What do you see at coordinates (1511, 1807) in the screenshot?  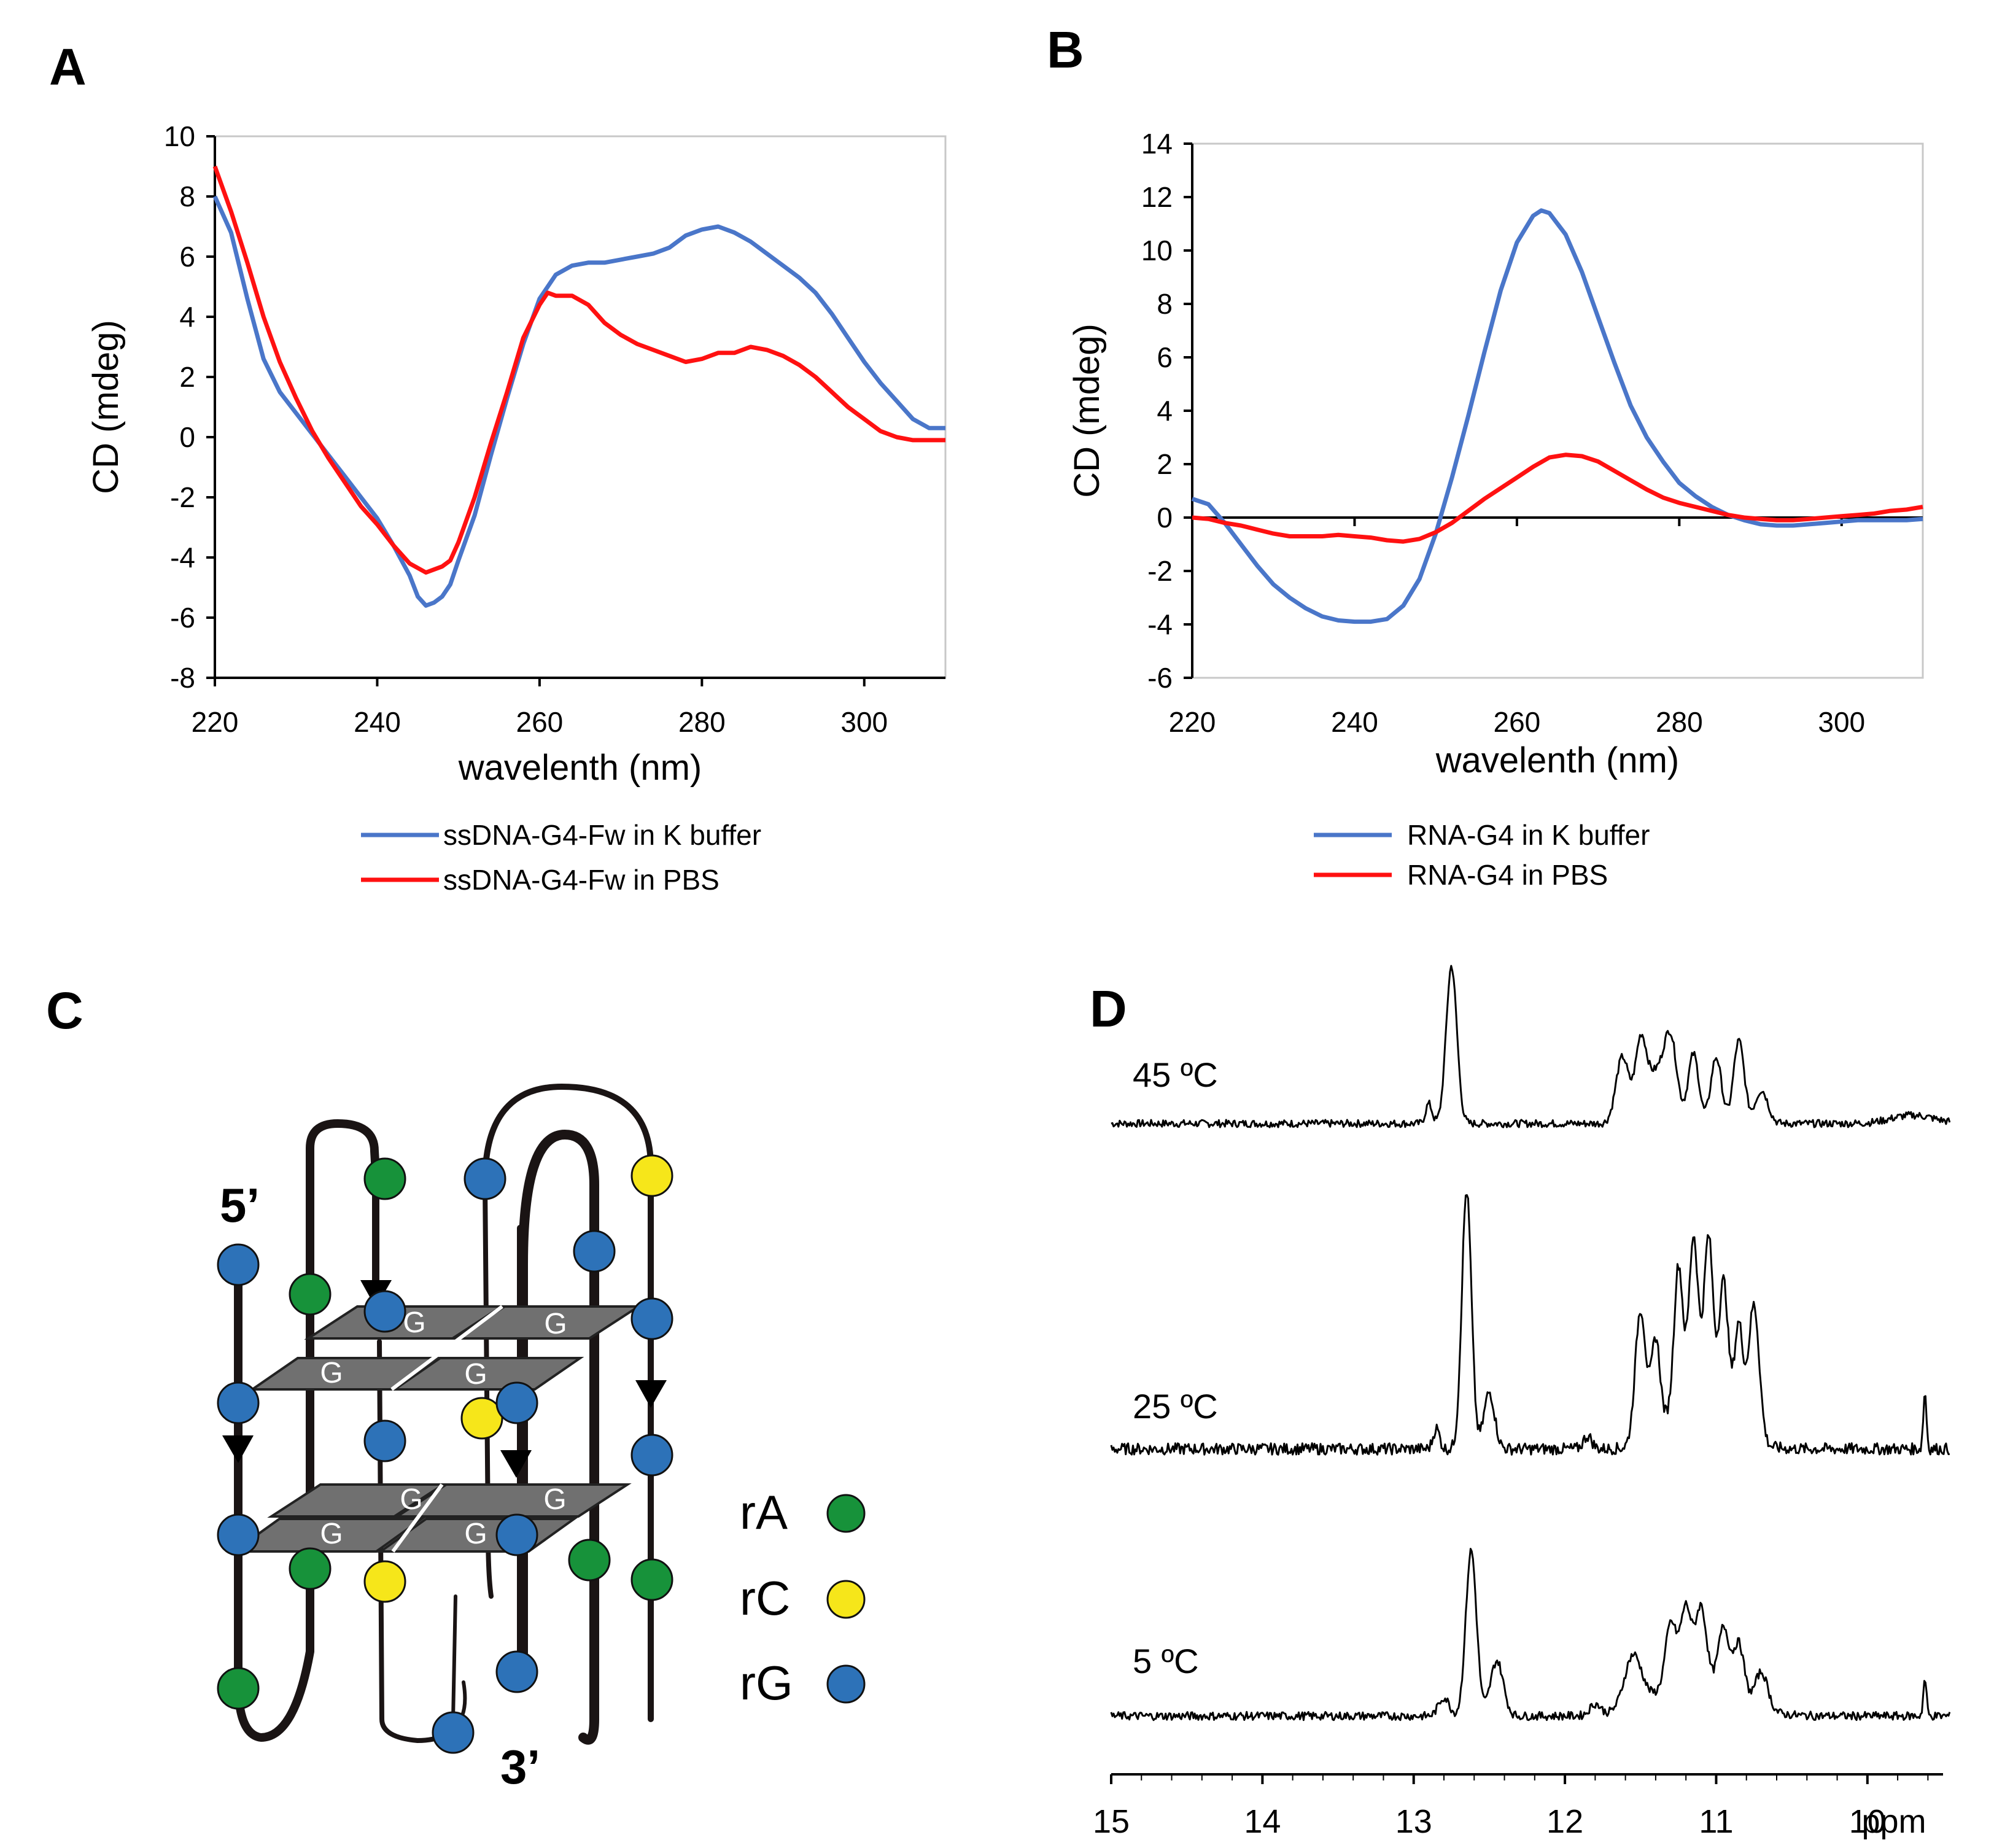 I see `chart-d-x-ticks: 15 14 13 12 11 10` at bounding box center [1511, 1807].